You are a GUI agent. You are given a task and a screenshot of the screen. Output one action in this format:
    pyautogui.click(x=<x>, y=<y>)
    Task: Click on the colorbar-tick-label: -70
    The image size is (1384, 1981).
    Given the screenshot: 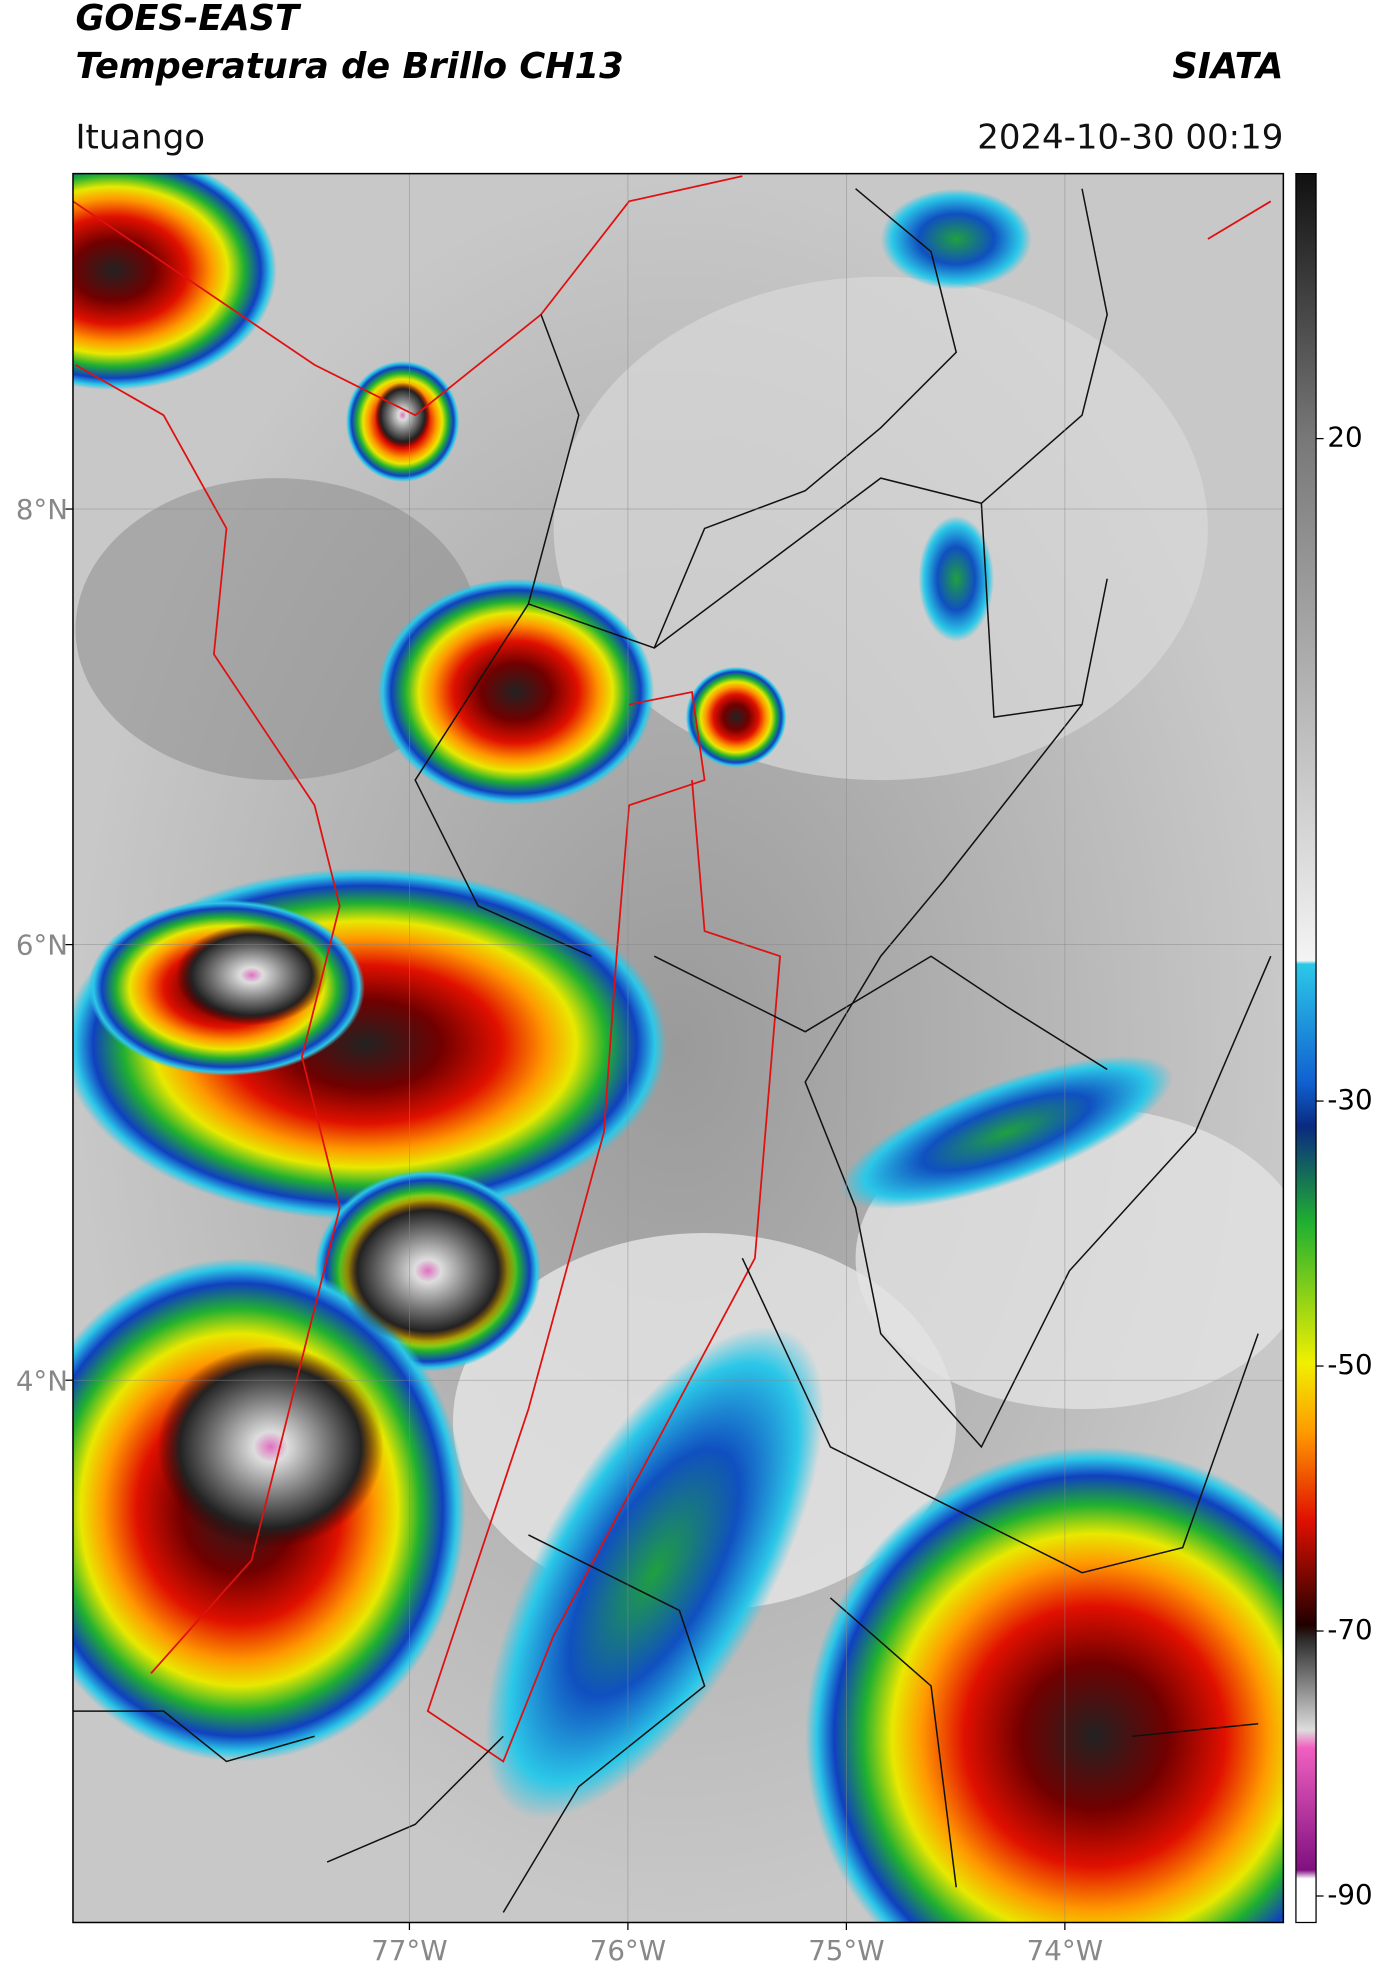 What is the action you would take?
    pyautogui.click(x=1349, y=1629)
    